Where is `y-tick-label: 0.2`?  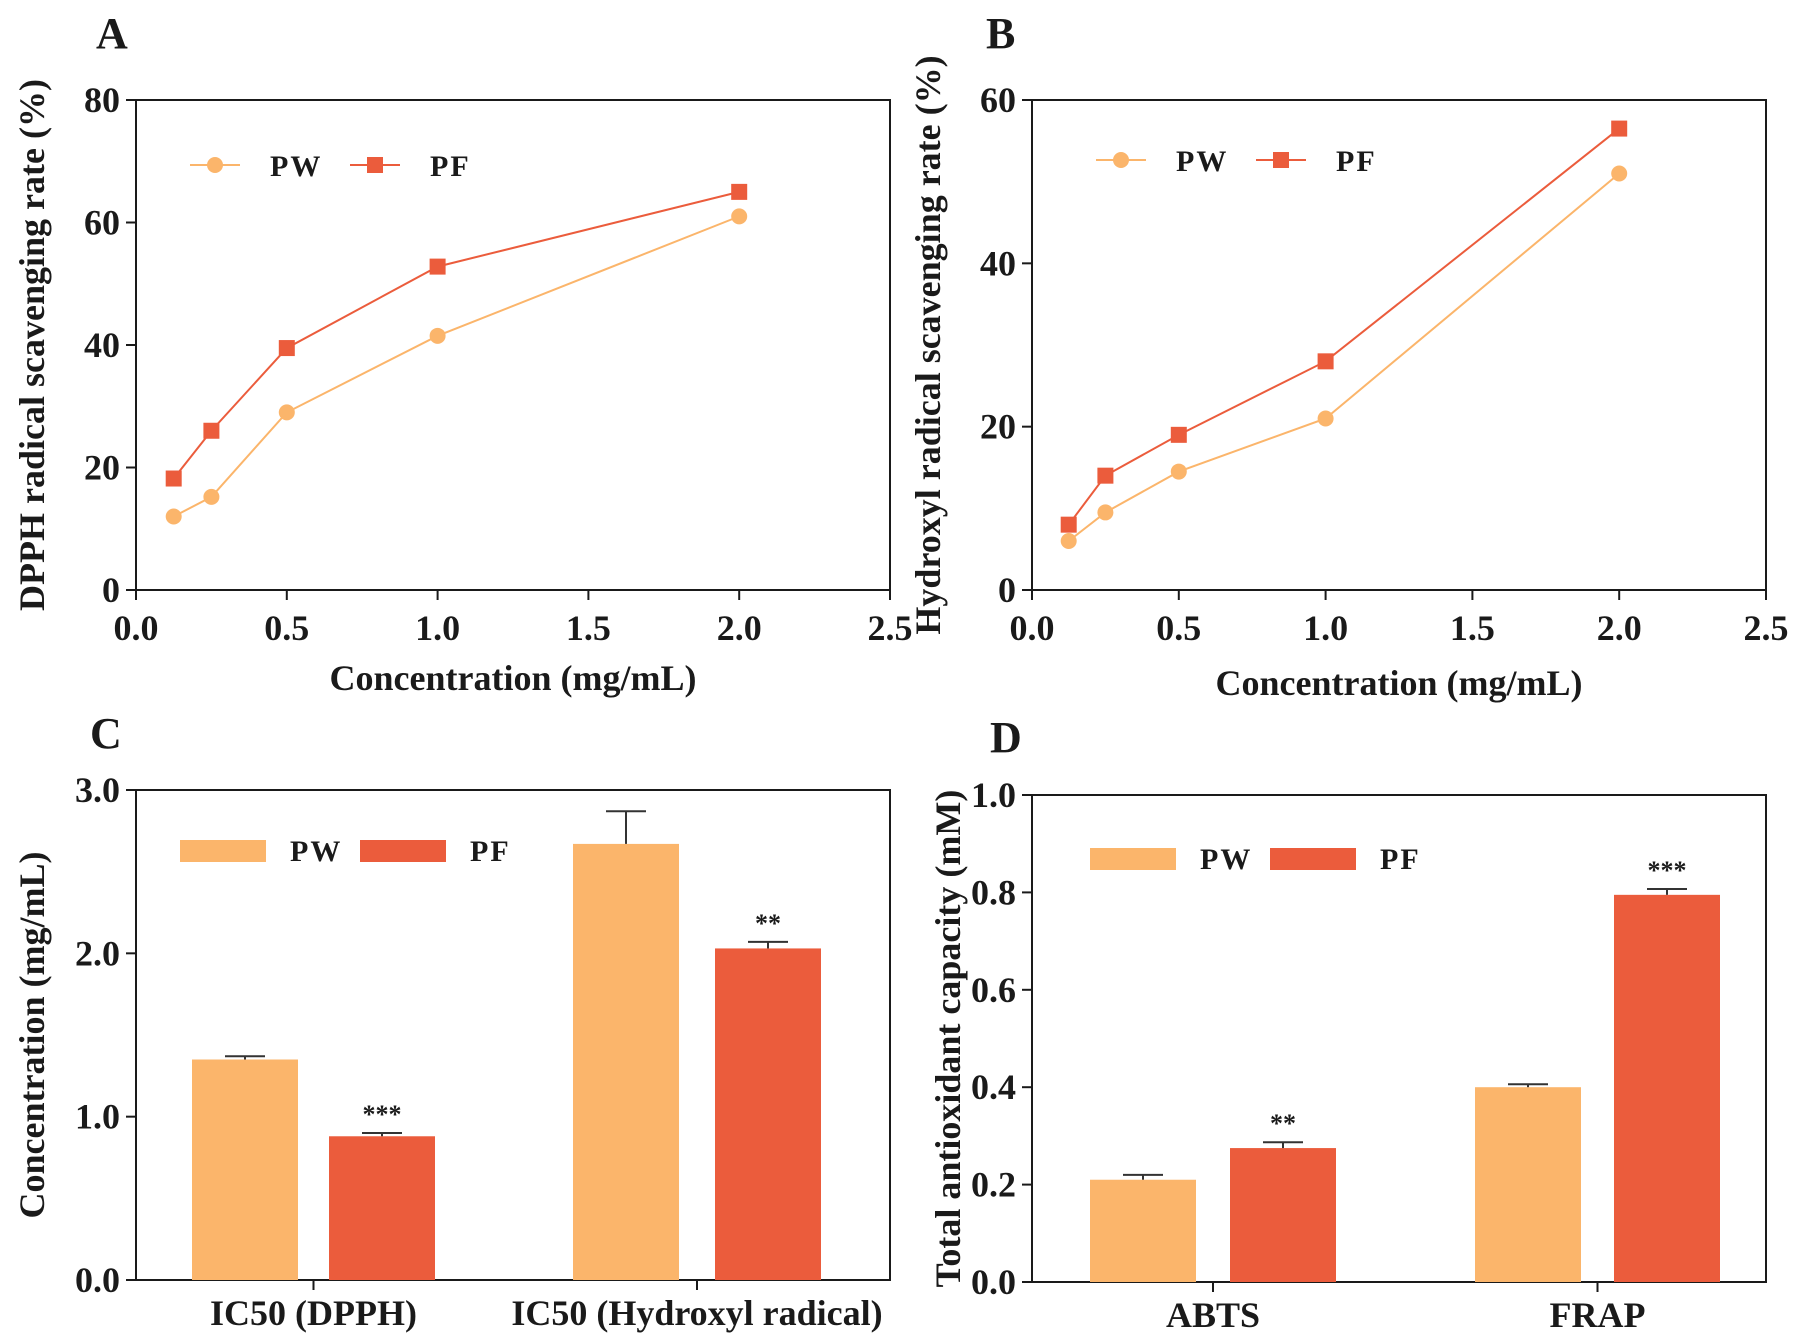
y-tick-label: 0.2 is located at coordinates (993, 1185).